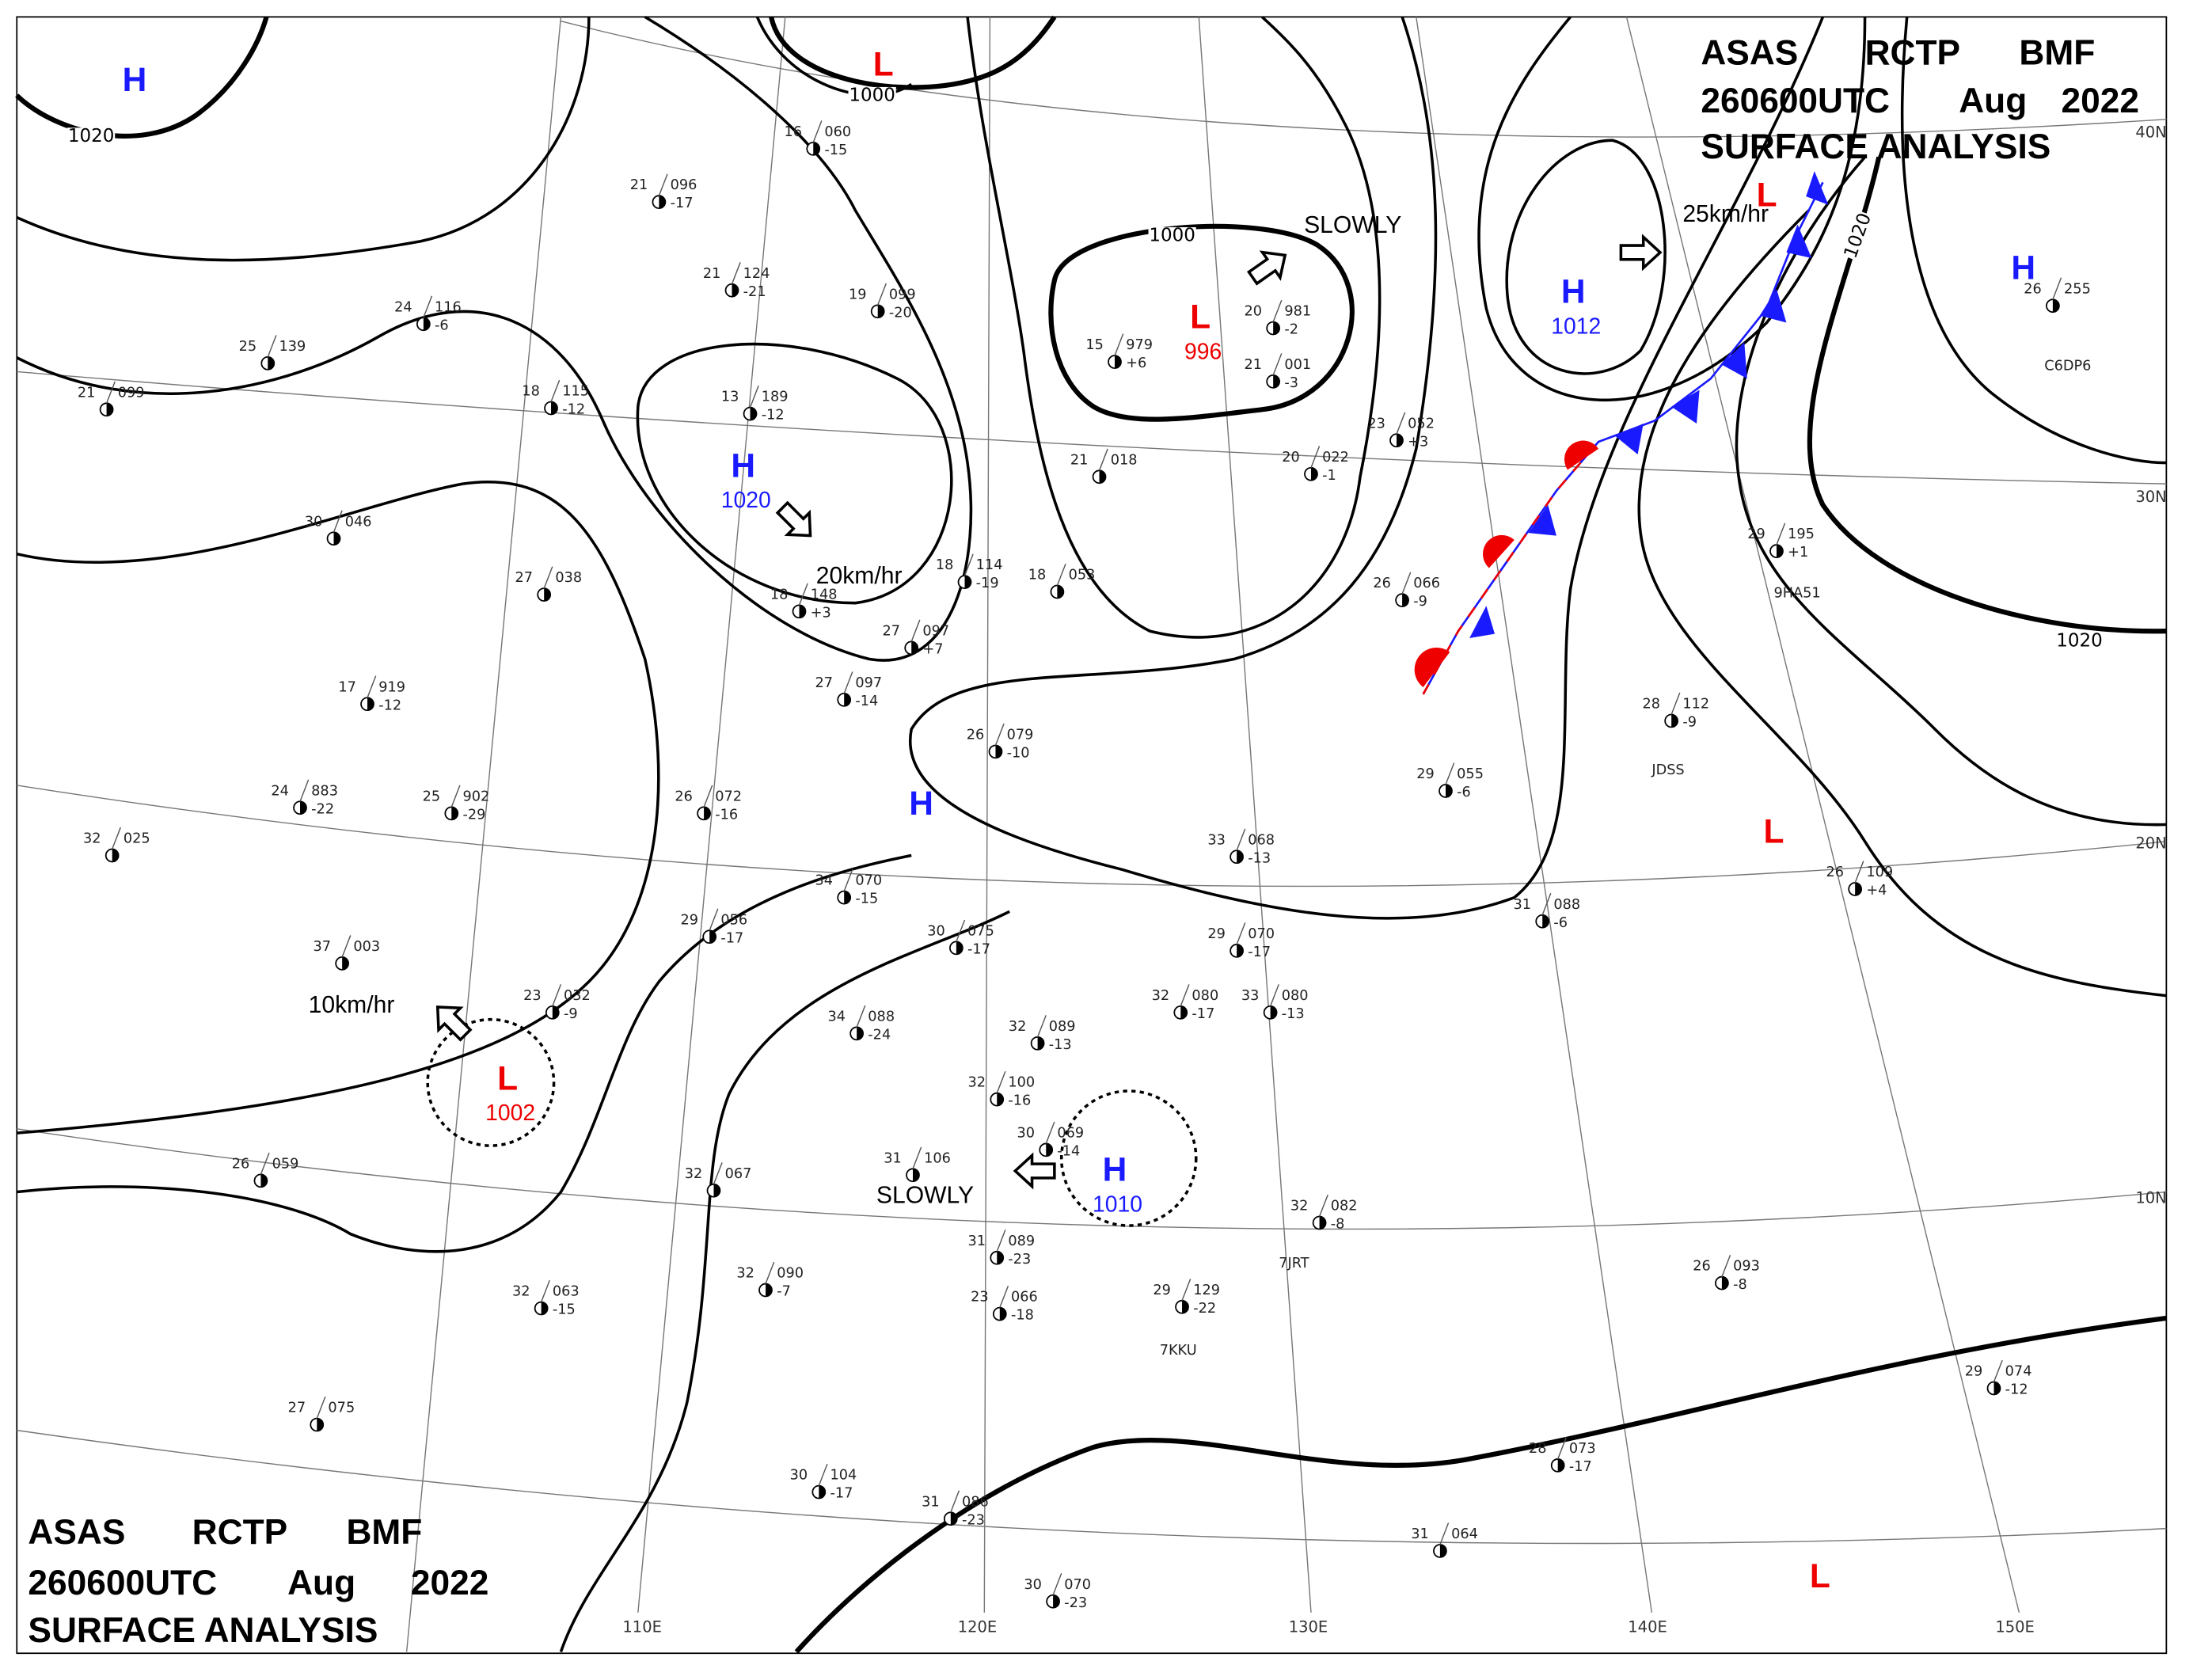  Describe the element at coordinates (1835, 872) in the screenshot. I see `station-temp: 26` at that location.